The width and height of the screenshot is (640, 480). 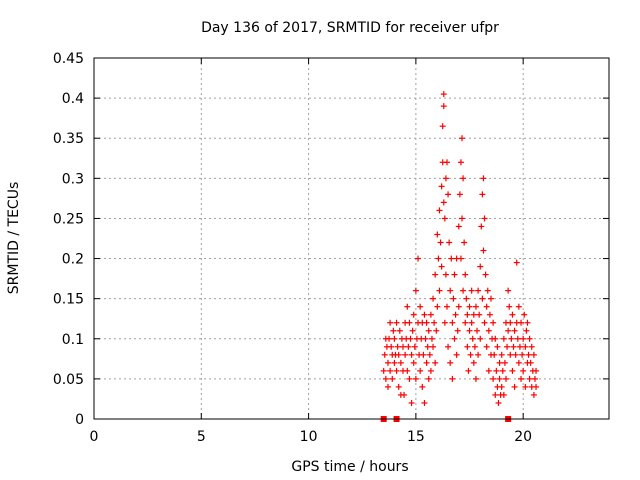 What do you see at coordinates (309, 437) in the screenshot?
I see `x-tick-label: 10` at bounding box center [309, 437].